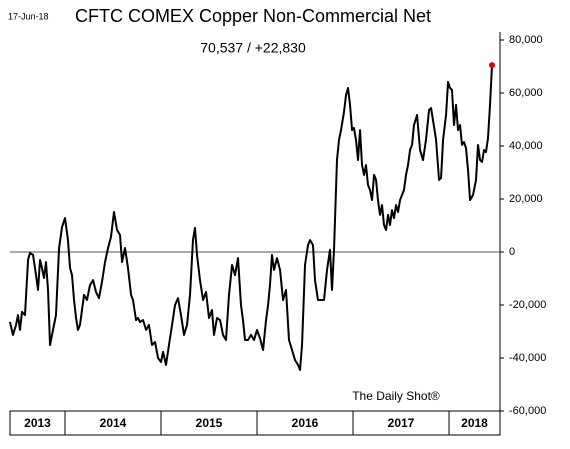 This screenshot has width=570, height=449. I want to click on date-label: 17-Jun-18, so click(28, 16).